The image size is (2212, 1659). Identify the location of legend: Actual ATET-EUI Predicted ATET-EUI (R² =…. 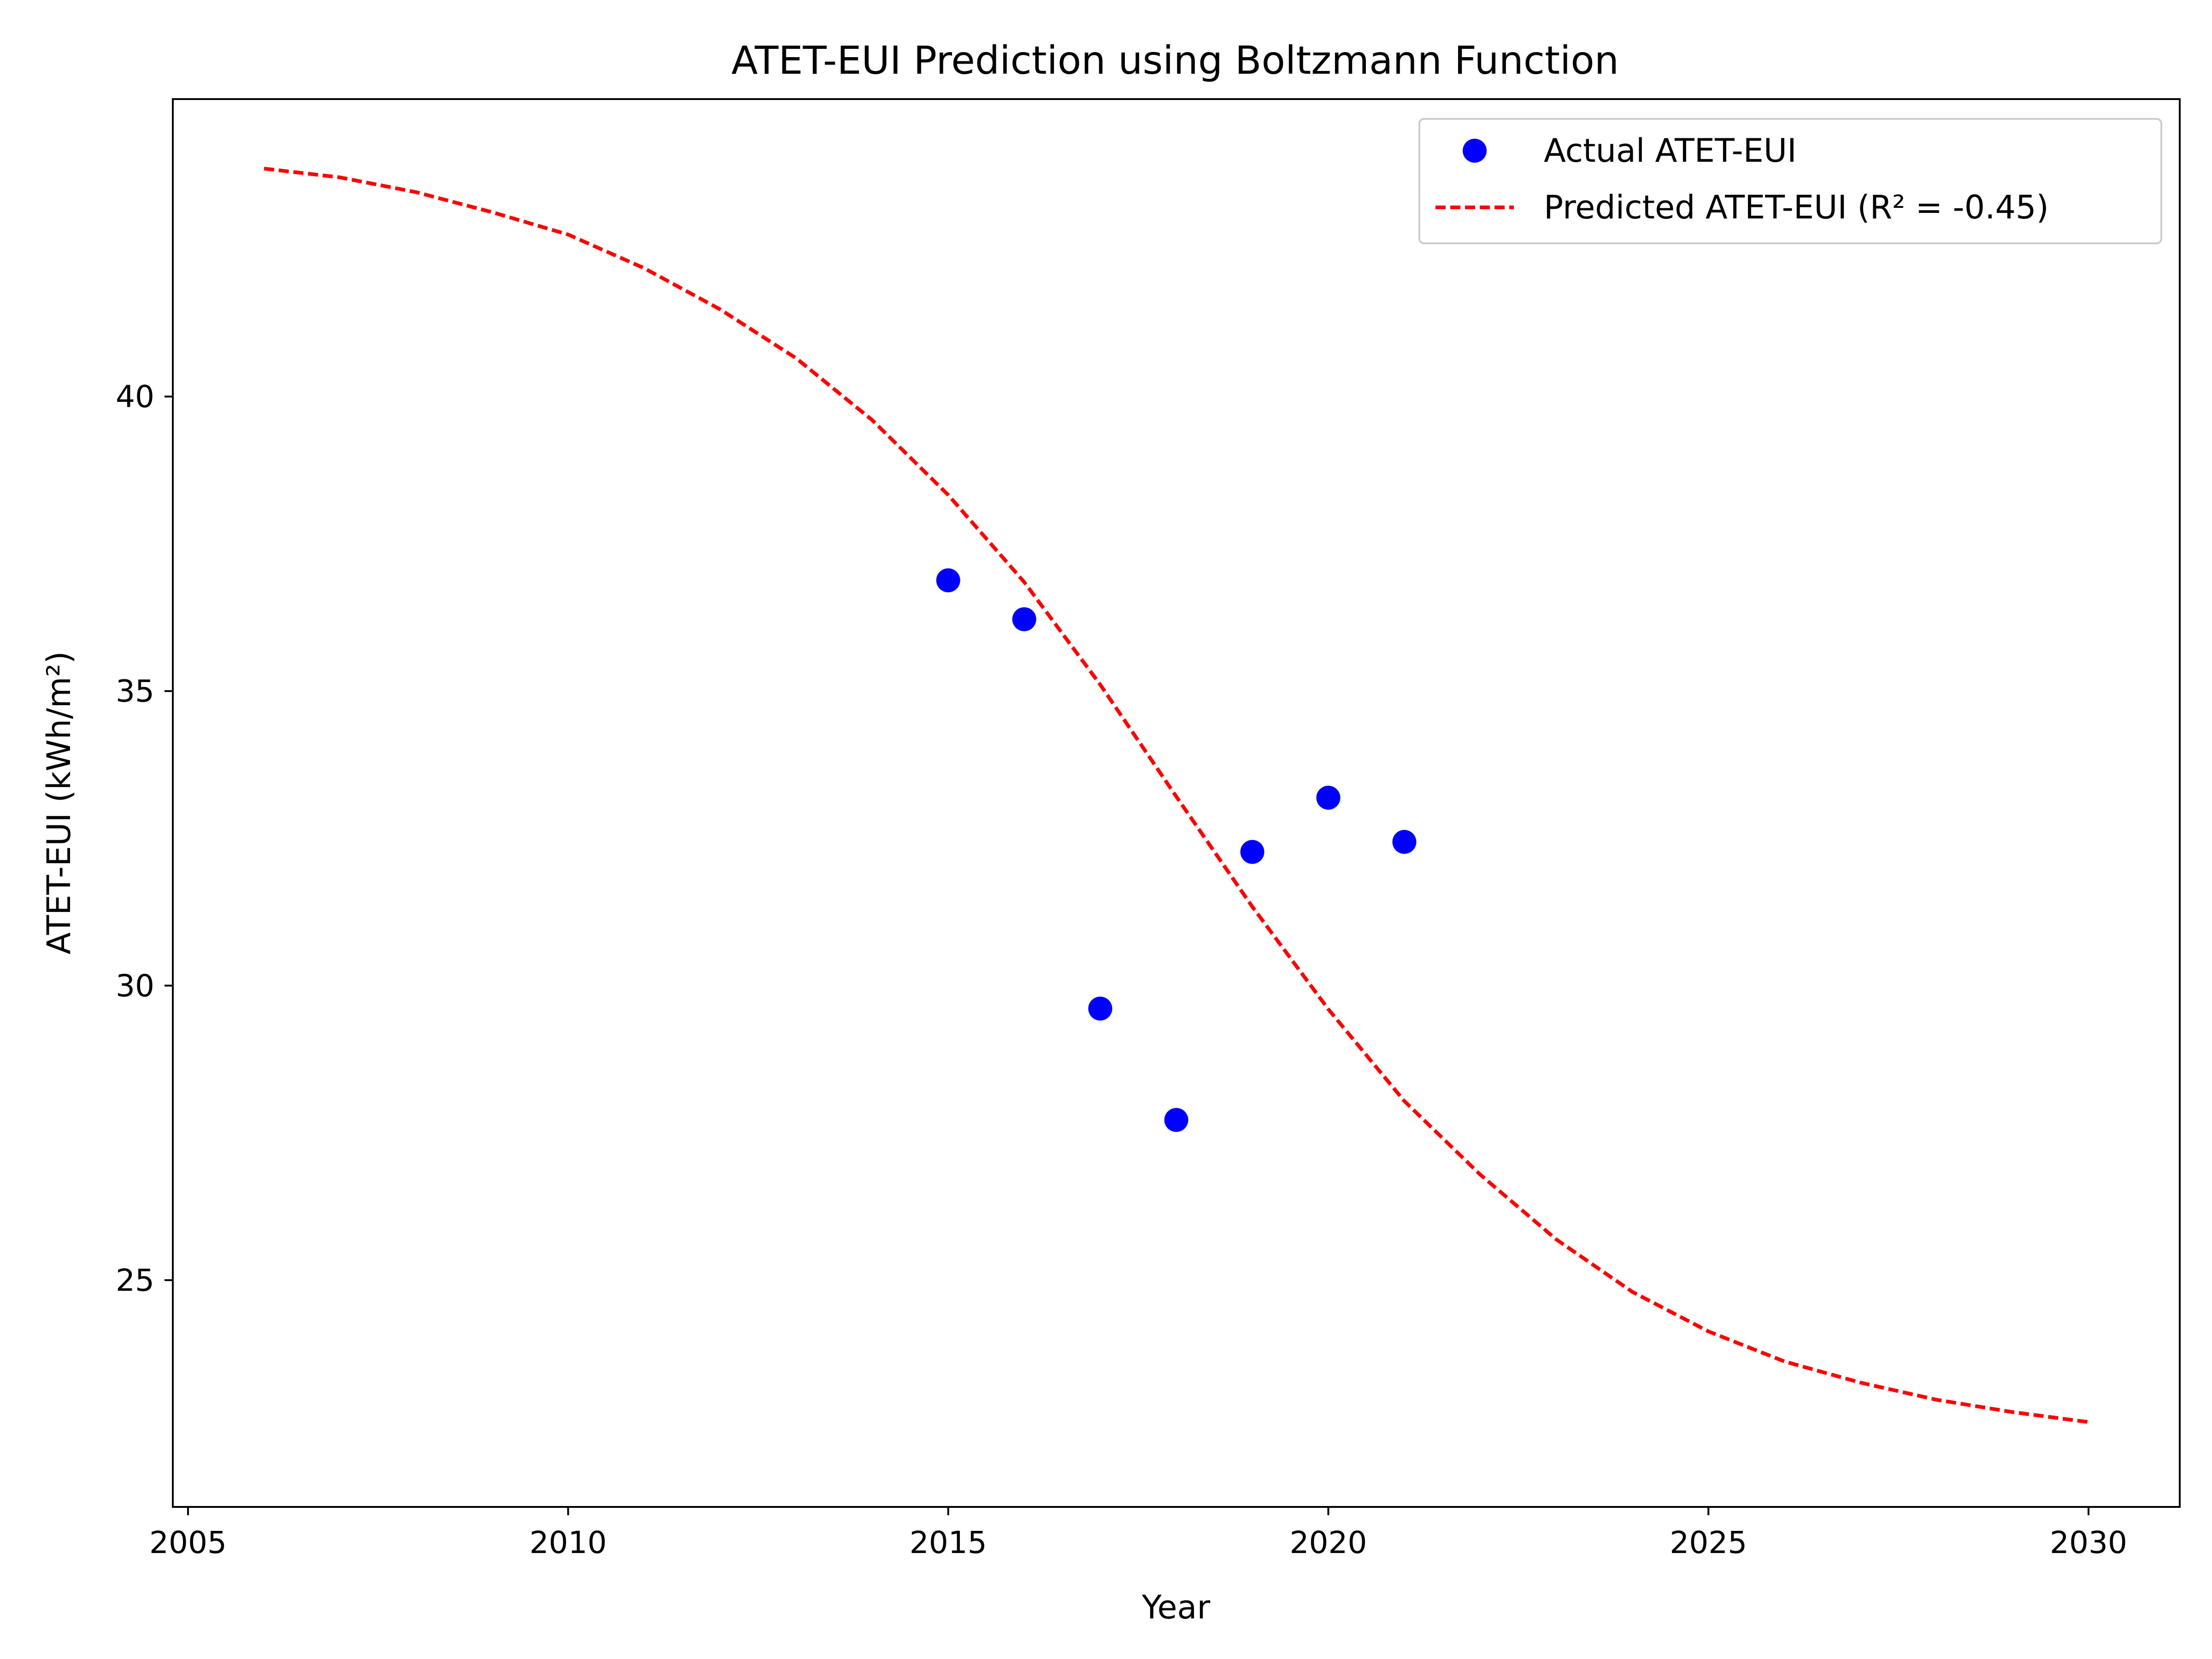
(1790, 181).